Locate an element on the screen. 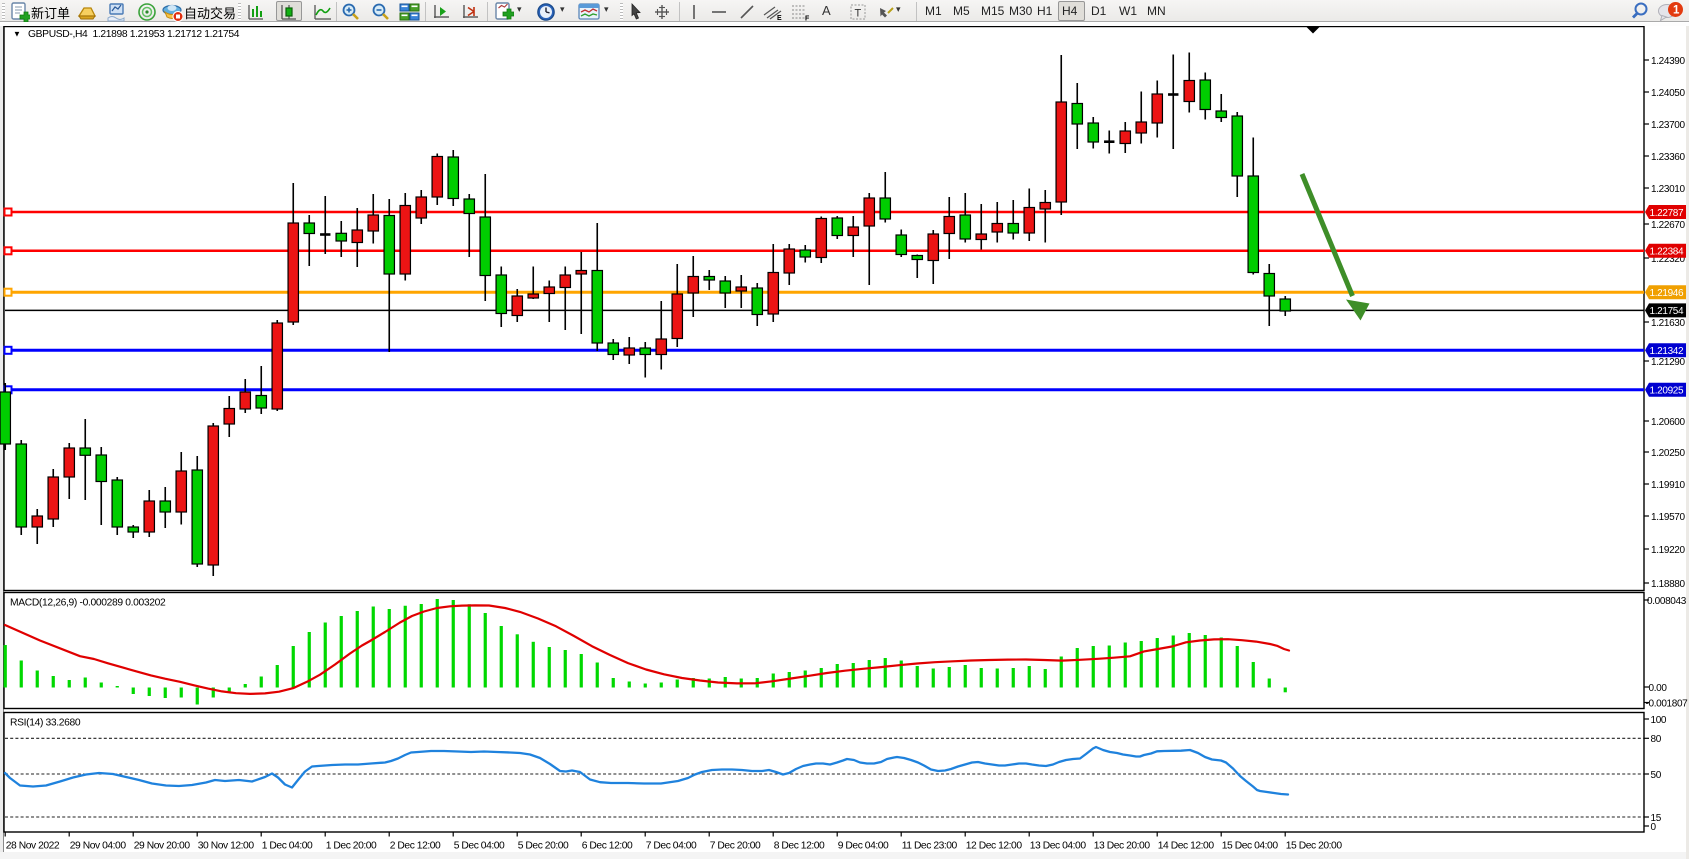  svg-text:MACD(12,26,9) -0.000289 0.0032: MACD(12,26,9) -0.000289 0.003202 is located at coordinates (88, 603).